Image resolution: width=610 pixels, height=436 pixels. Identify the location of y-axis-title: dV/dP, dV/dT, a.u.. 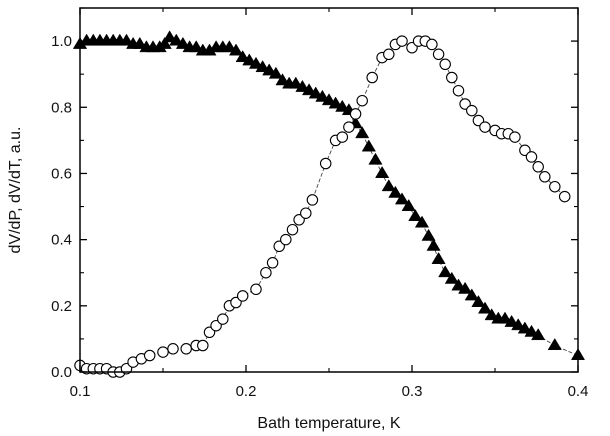
(15, 190).